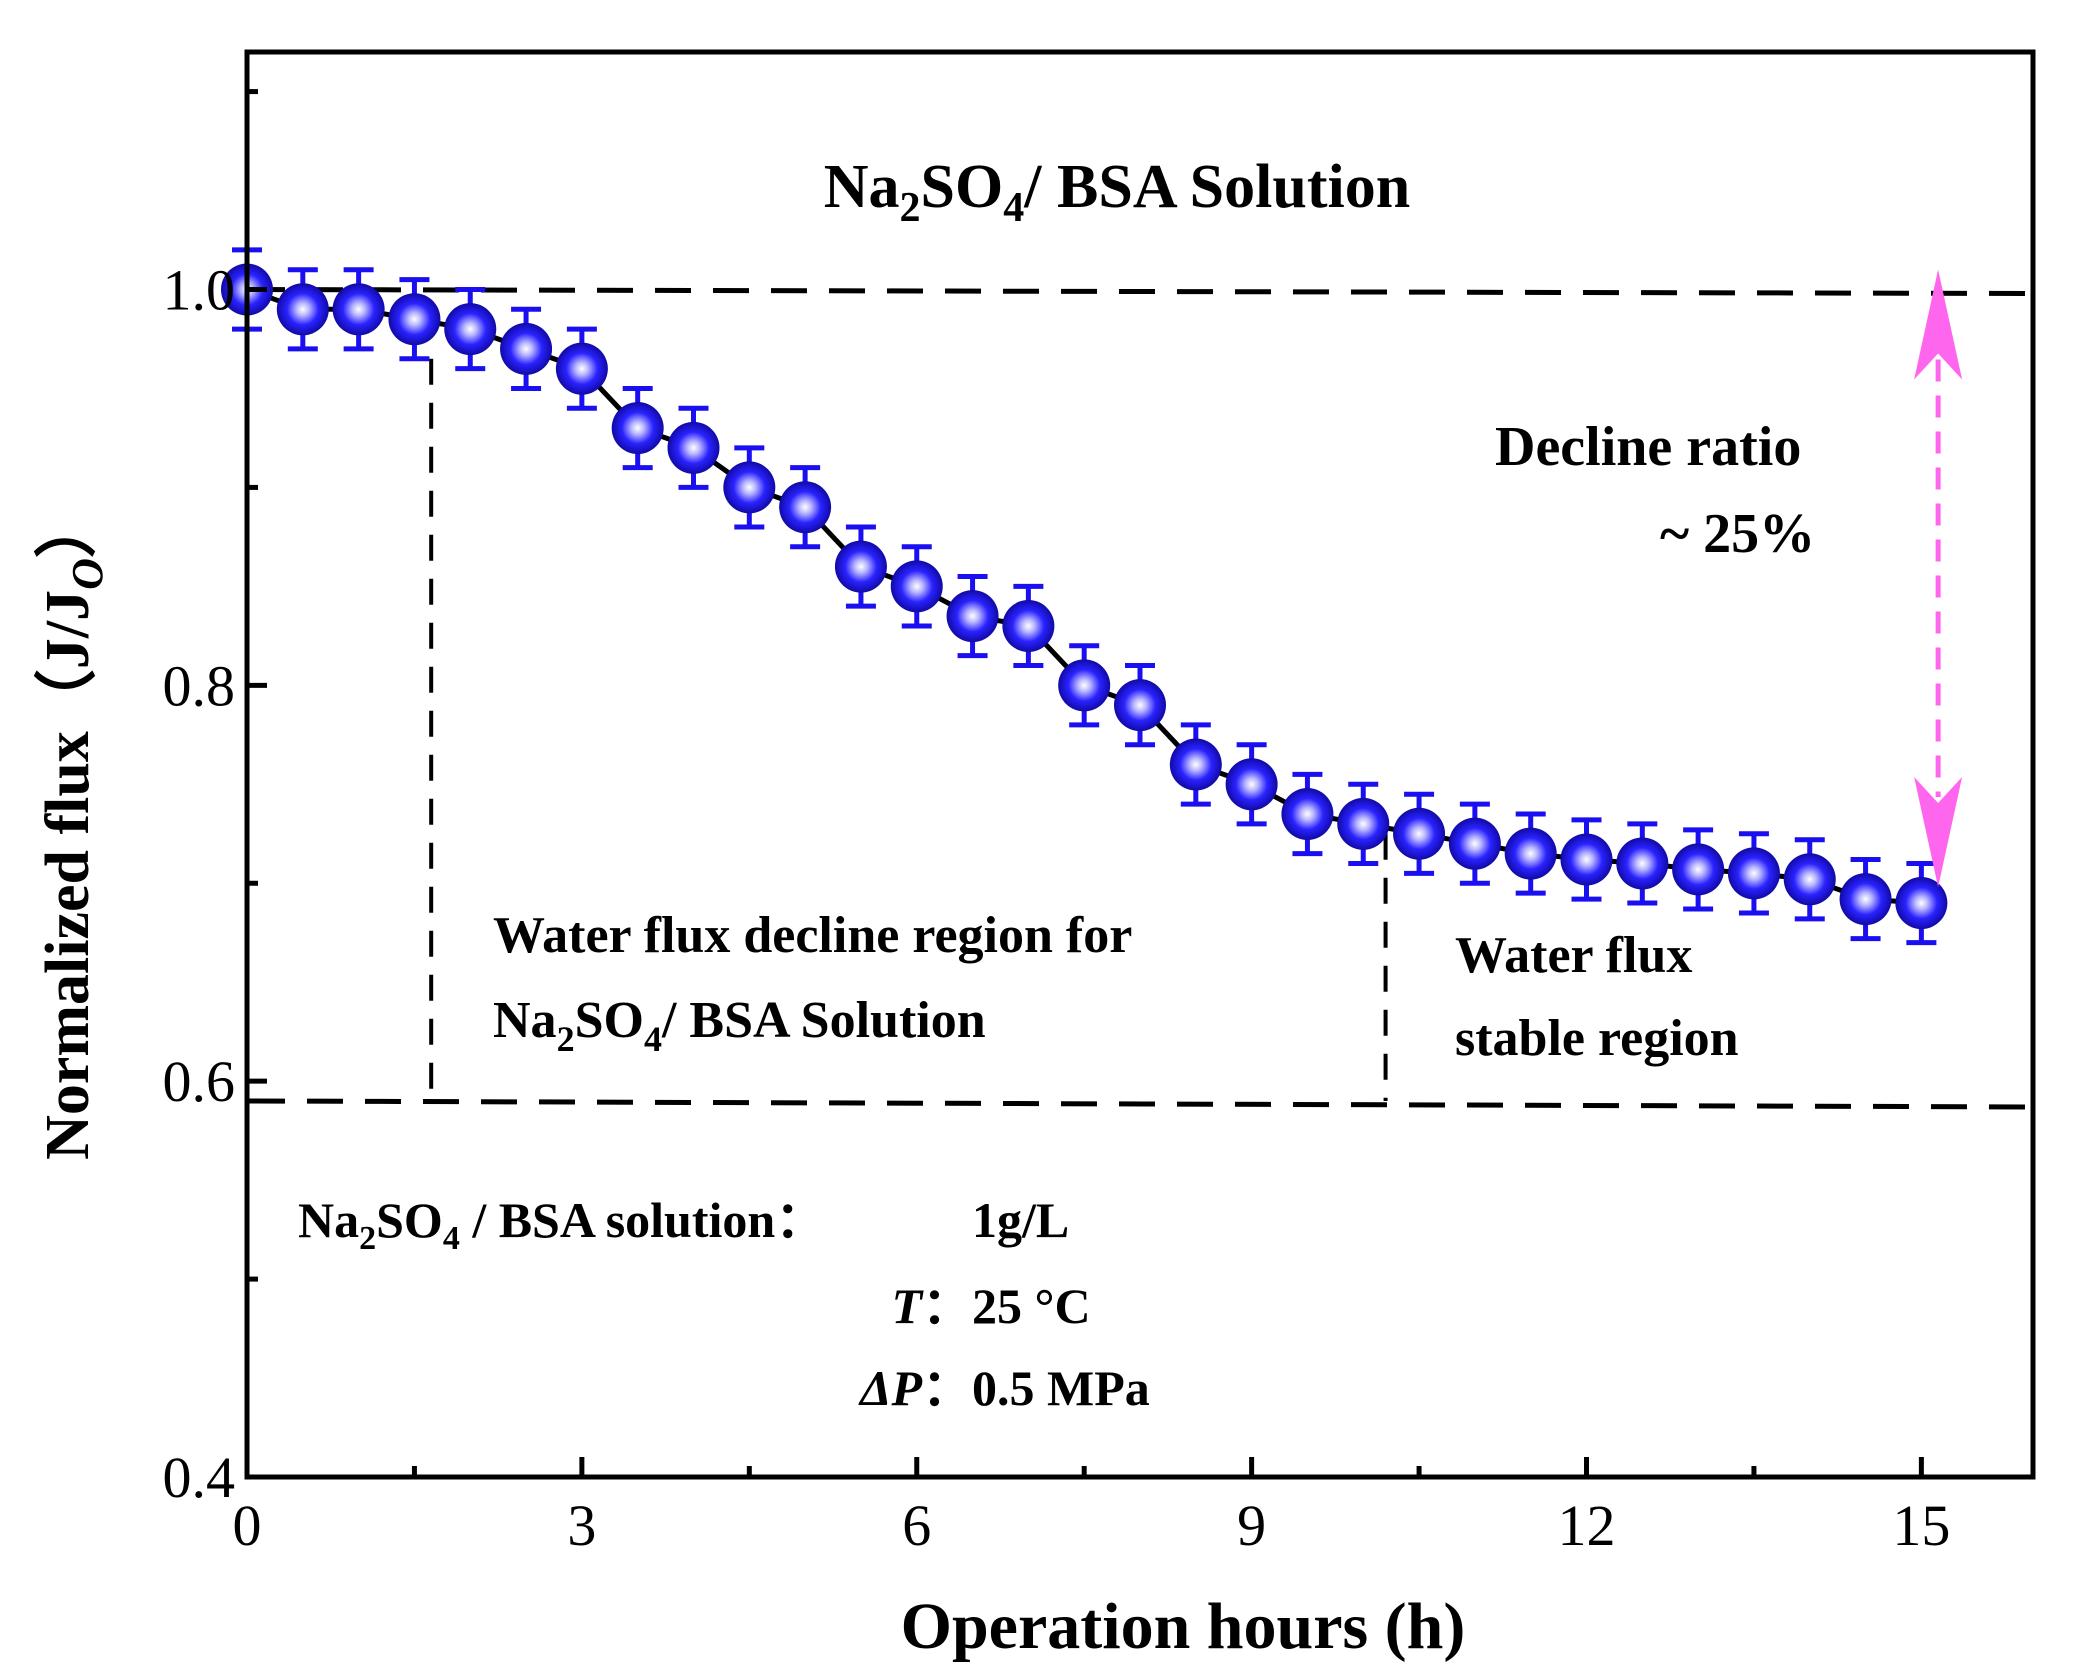  Describe the element at coordinates (1938, 578) in the screenshot. I see `decline-arrow` at that location.